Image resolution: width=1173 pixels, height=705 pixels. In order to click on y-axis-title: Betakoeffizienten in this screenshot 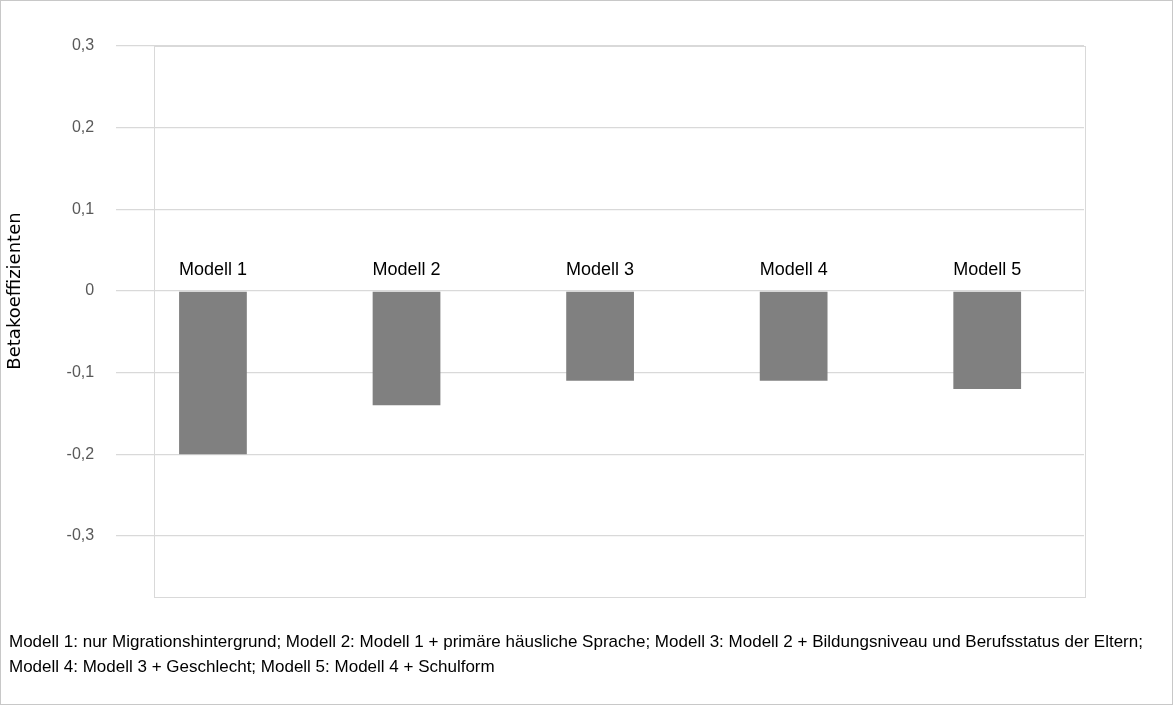, I will do `click(14, 291)`.